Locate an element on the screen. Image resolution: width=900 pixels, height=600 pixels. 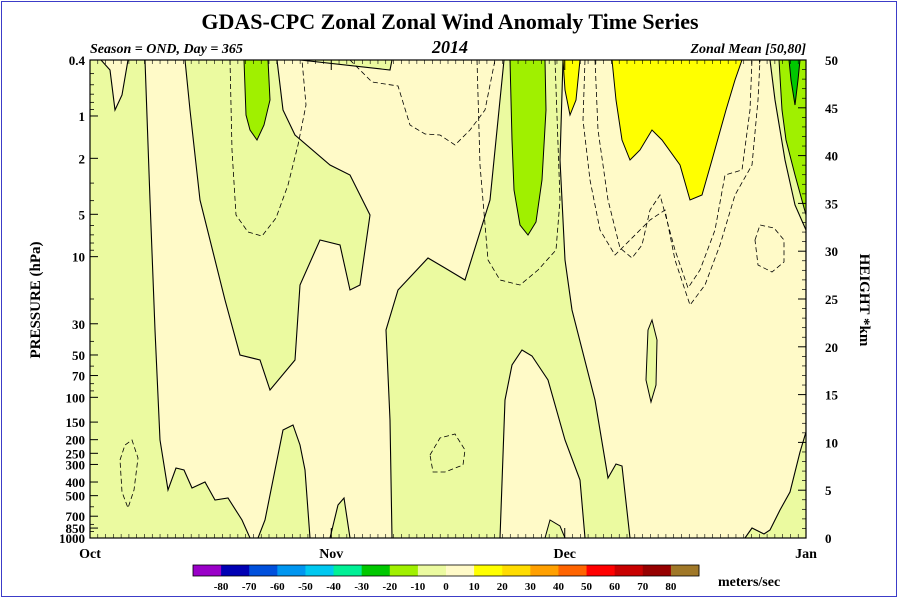
negative-strong-center is located at coordinates (528, 148).